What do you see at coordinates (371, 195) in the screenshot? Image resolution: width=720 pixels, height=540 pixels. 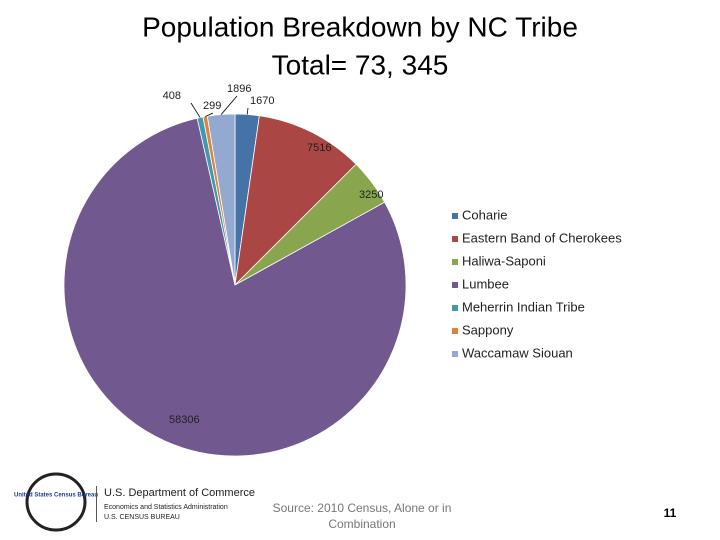 I see `data-label: 3250` at bounding box center [371, 195].